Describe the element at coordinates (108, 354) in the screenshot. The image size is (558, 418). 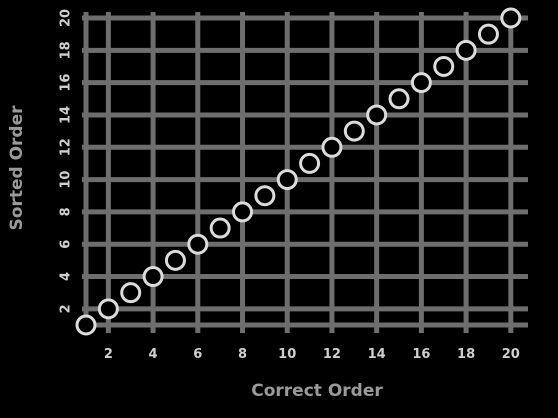
I see `x-tick-label: 2` at that location.